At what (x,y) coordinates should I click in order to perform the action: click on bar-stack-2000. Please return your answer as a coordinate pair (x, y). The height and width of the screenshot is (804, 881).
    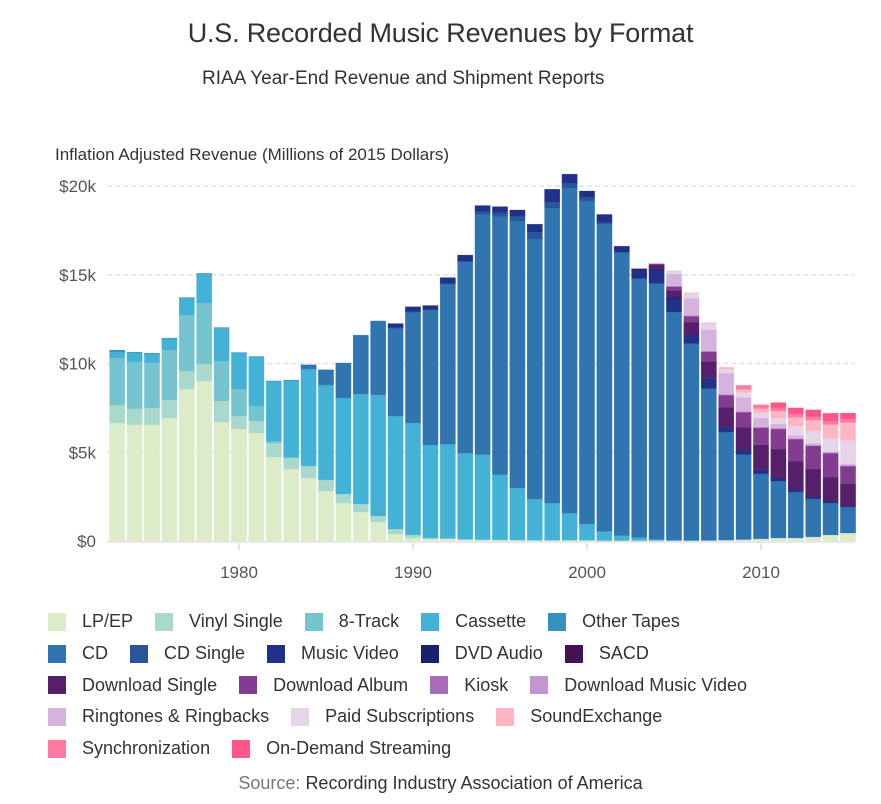
    Looking at the image, I should click on (587, 366).